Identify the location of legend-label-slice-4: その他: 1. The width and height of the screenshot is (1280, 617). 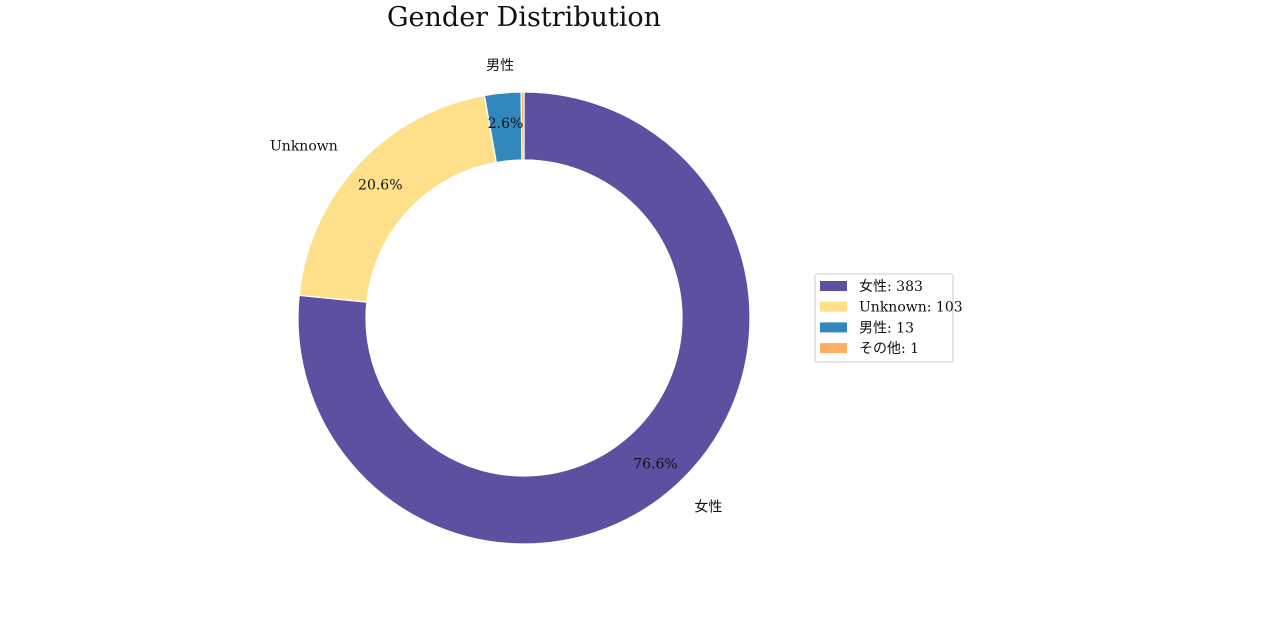
(889, 349).